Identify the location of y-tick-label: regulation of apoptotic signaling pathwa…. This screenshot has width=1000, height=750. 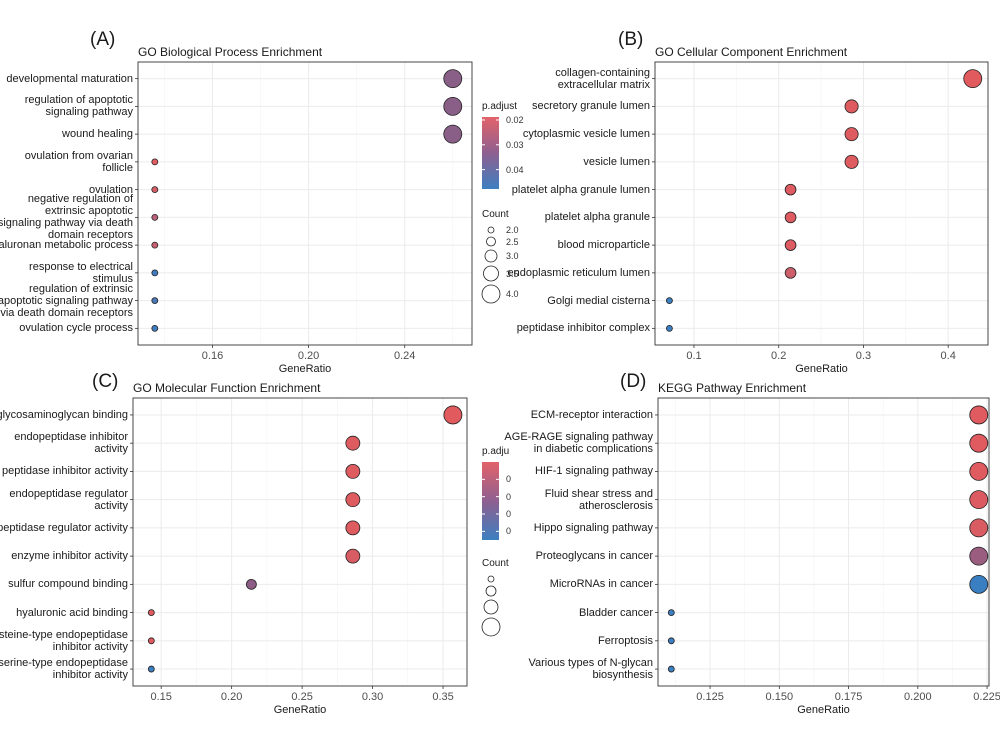
(78, 106).